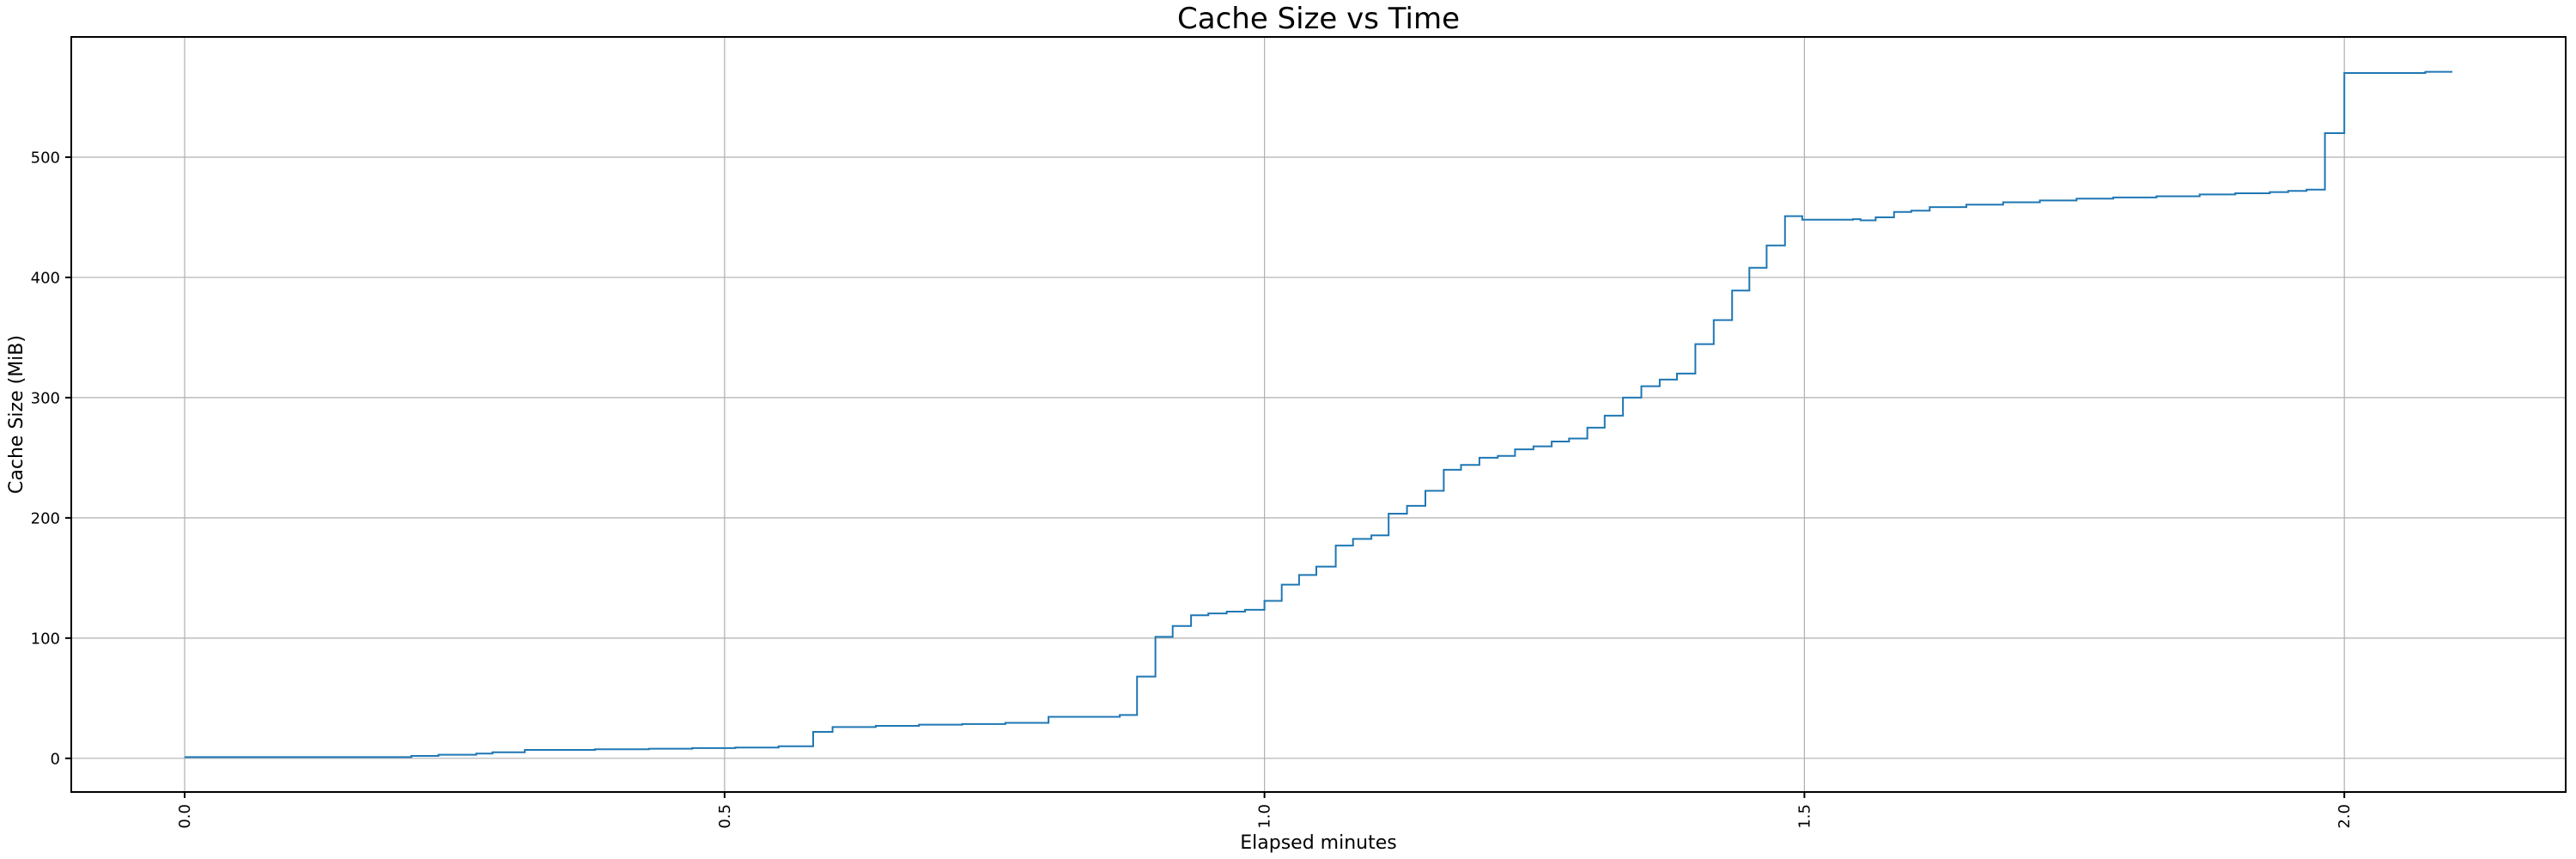 Image resolution: width=2576 pixels, height=859 pixels. Describe the element at coordinates (45, 398) in the screenshot. I see `y-tick-label: 300` at that location.